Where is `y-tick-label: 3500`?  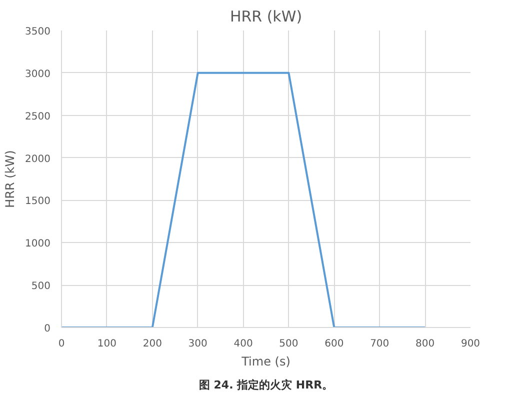
y-tick-label: 3500 is located at coordinates (38, 32).